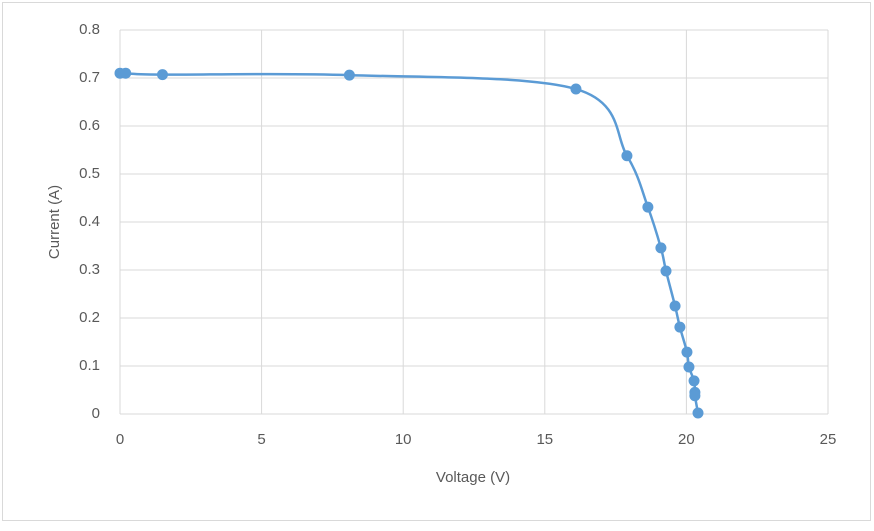 This screenshot has width=874, height=531. Describe the element at coordinates (89, 125) in the screenshot. I see `y-tick-label: 0.6` at that location.